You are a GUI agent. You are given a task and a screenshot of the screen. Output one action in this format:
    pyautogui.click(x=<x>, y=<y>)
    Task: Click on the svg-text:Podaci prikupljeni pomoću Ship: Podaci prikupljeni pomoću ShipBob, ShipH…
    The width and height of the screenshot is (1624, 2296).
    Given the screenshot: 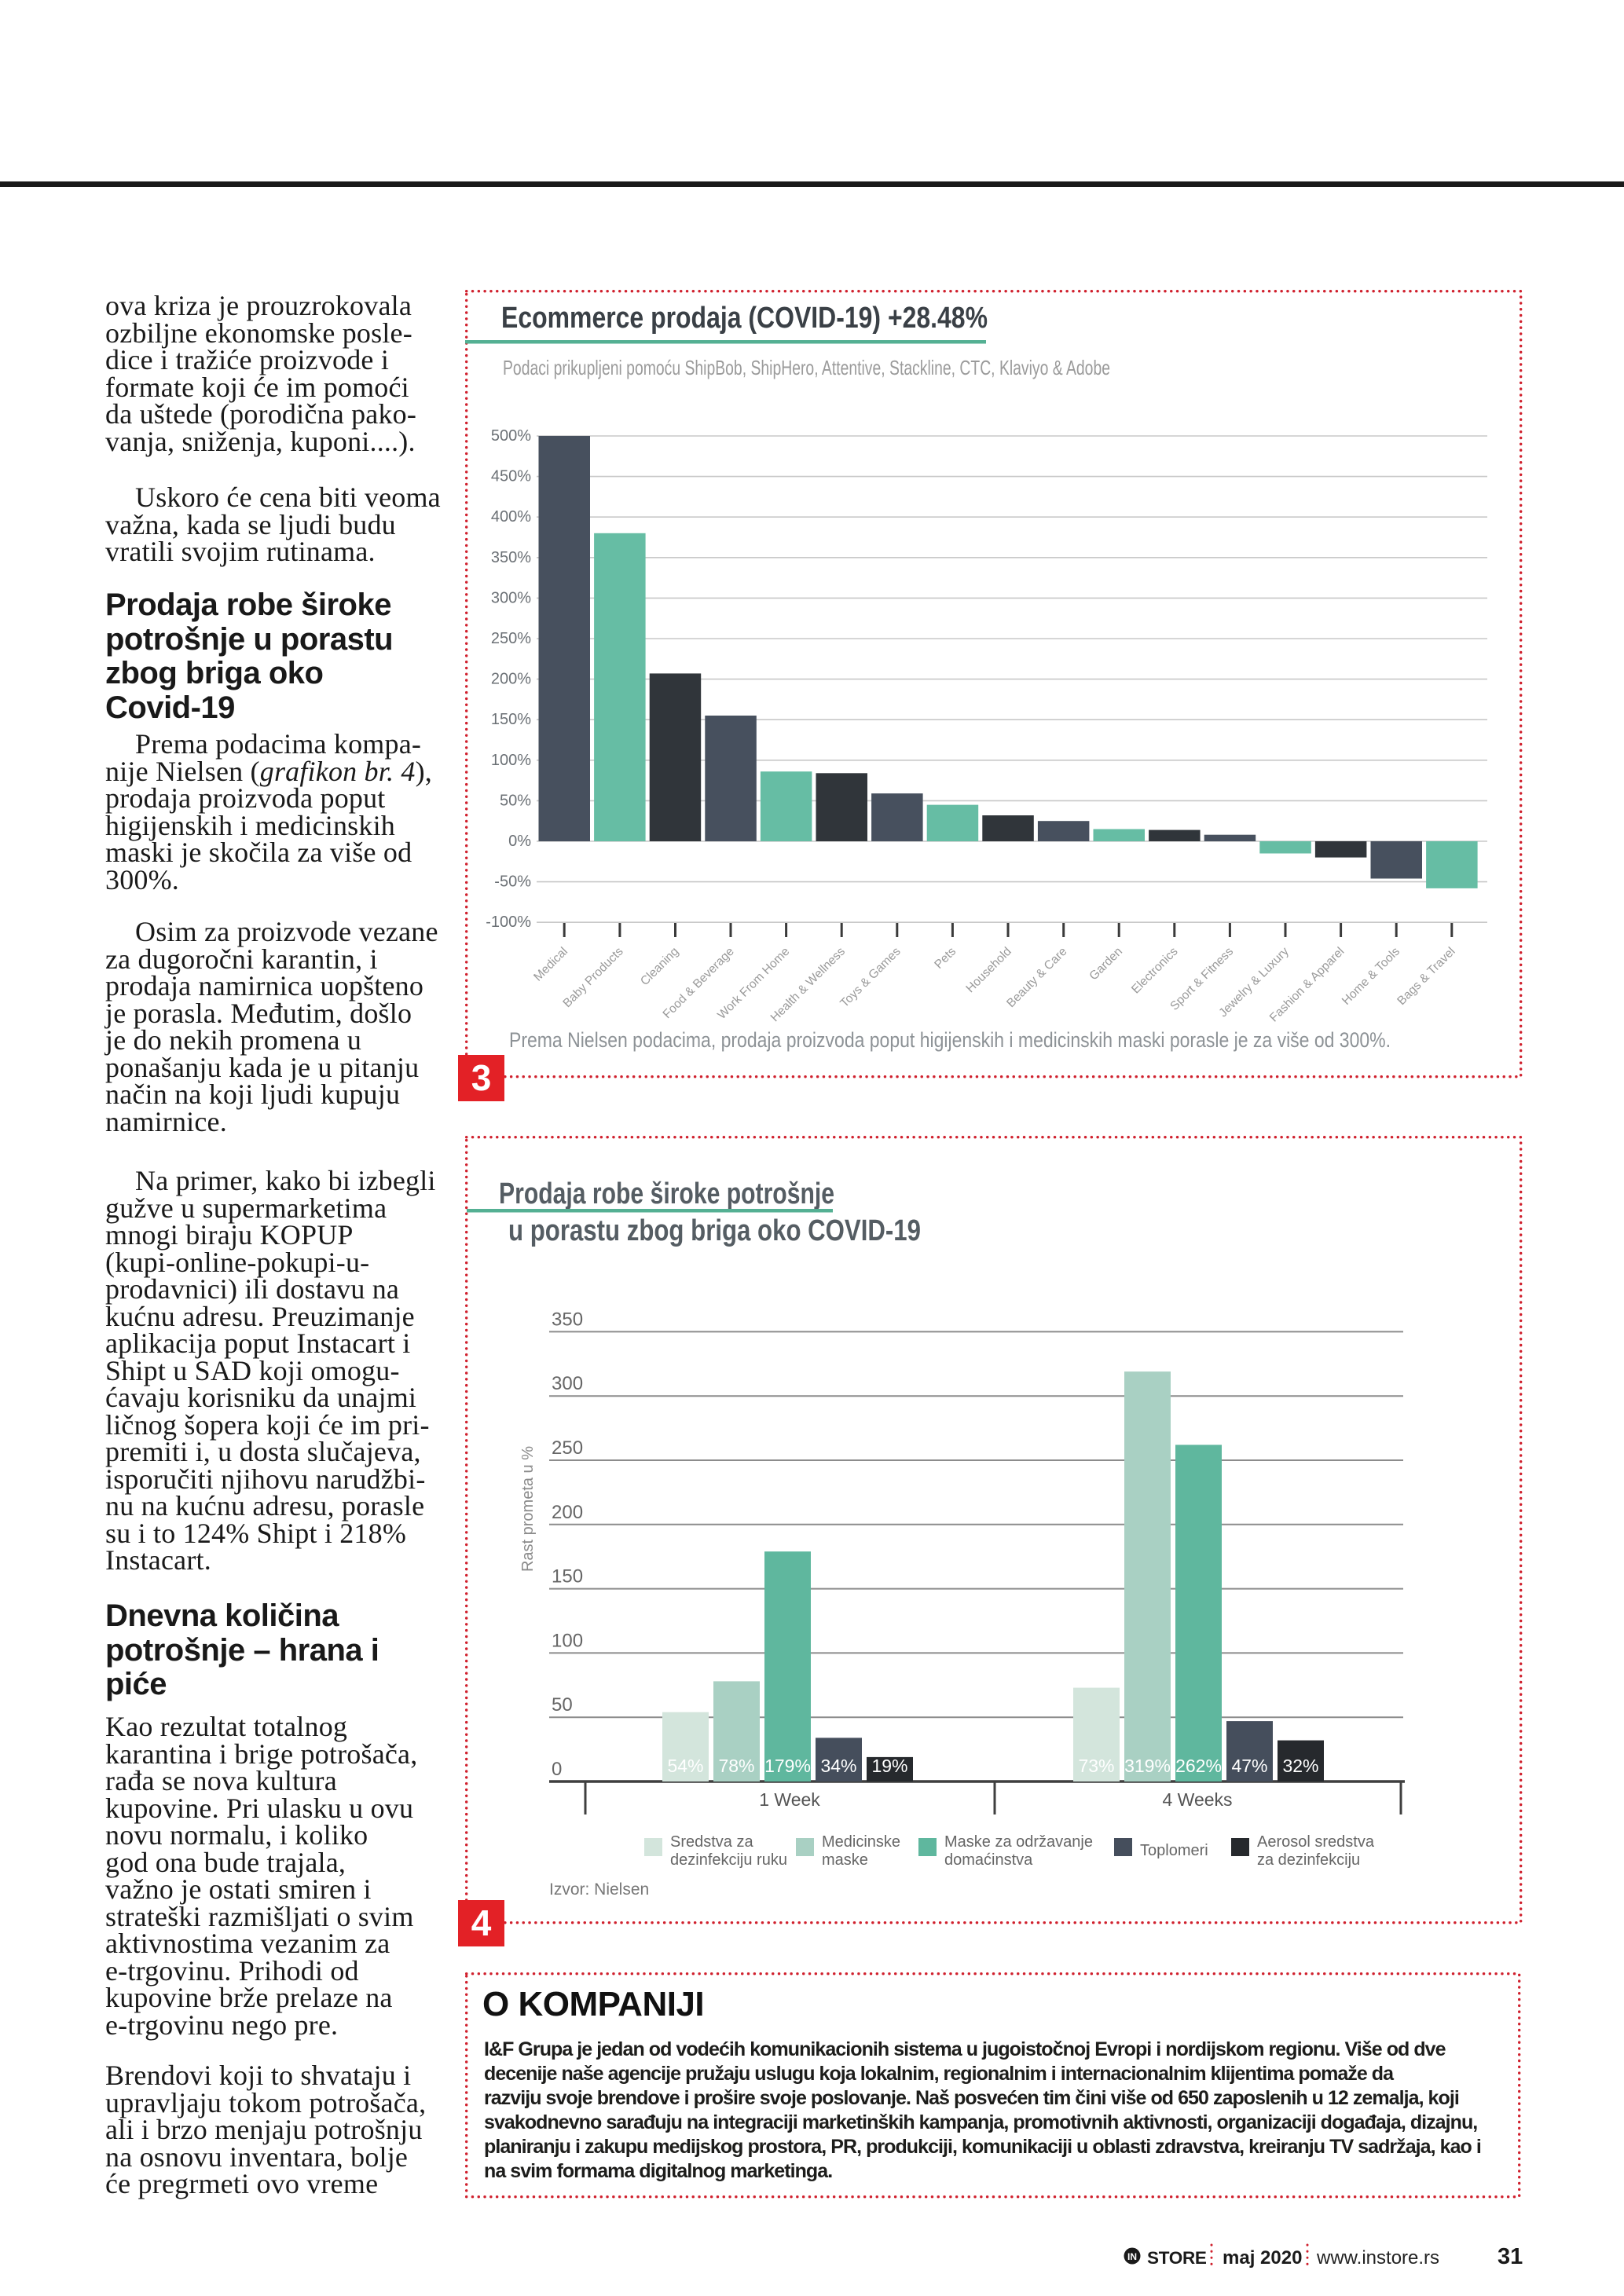 What is the action you would take?
    pyautogui.click(x=807, y=367)
    